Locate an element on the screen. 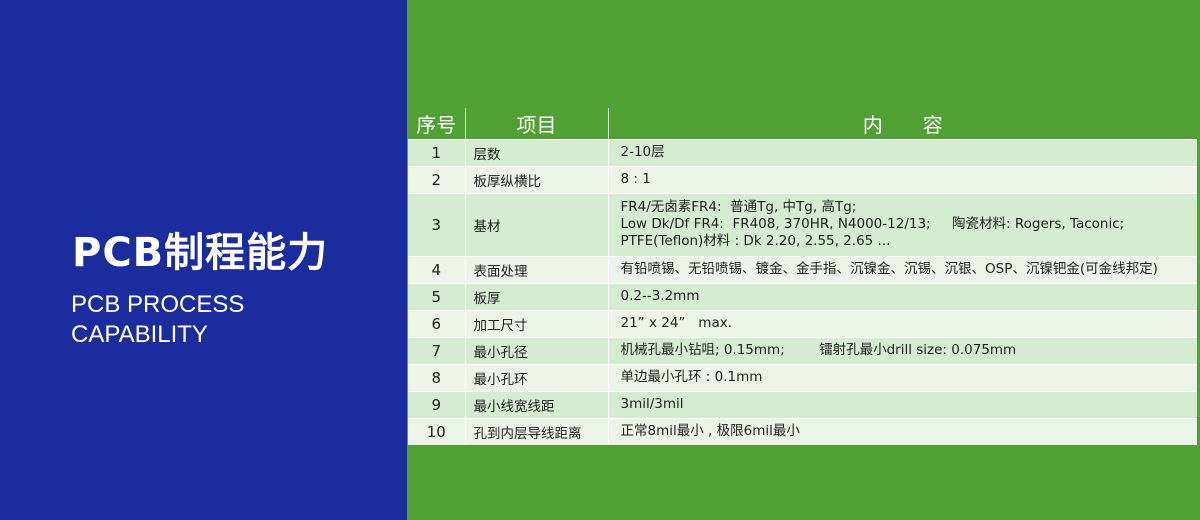  row-number: 4 is located at coordinates (436, 269).